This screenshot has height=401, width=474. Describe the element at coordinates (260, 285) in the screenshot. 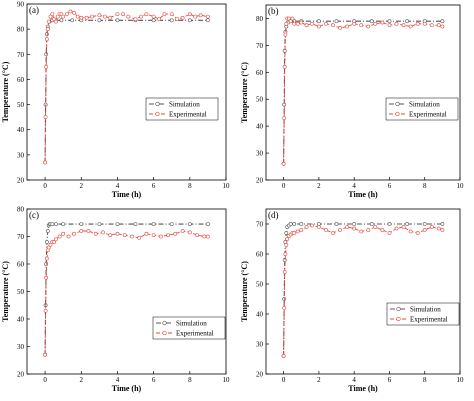

I see `y-tick-label: 50` at that location.